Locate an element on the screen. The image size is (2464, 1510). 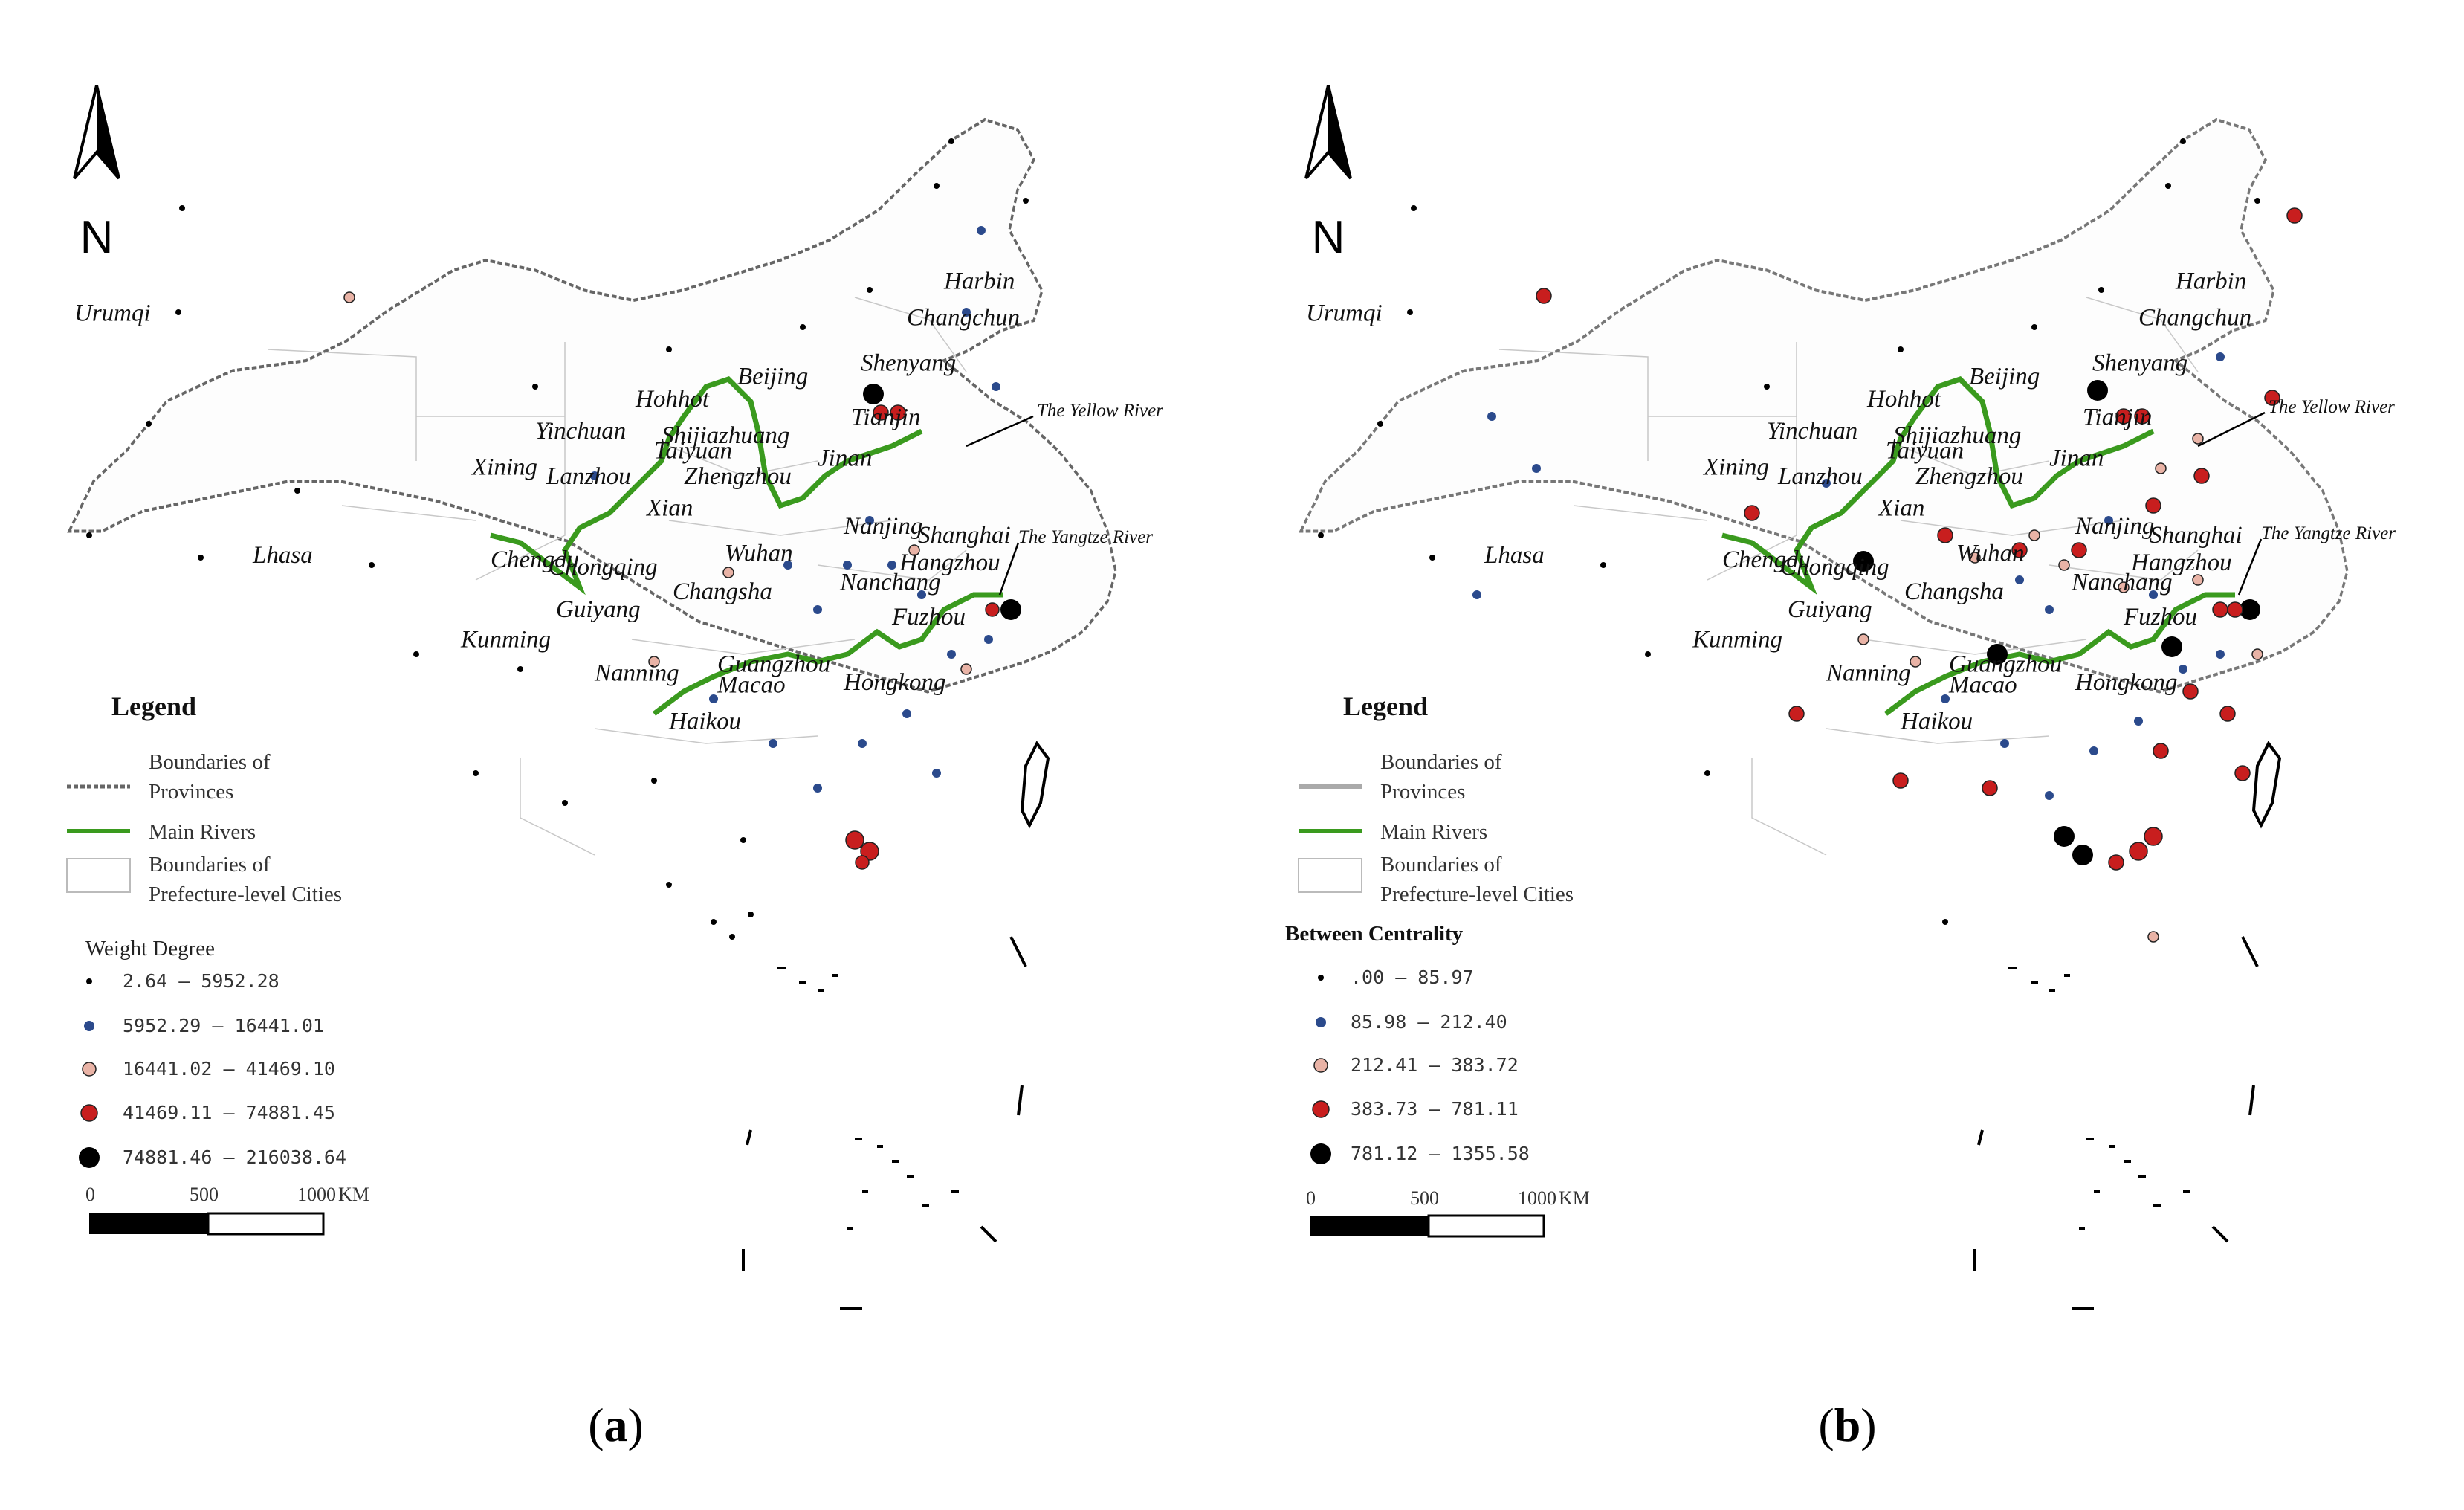
city-label: Jinan is located at coordinates (845, 458).